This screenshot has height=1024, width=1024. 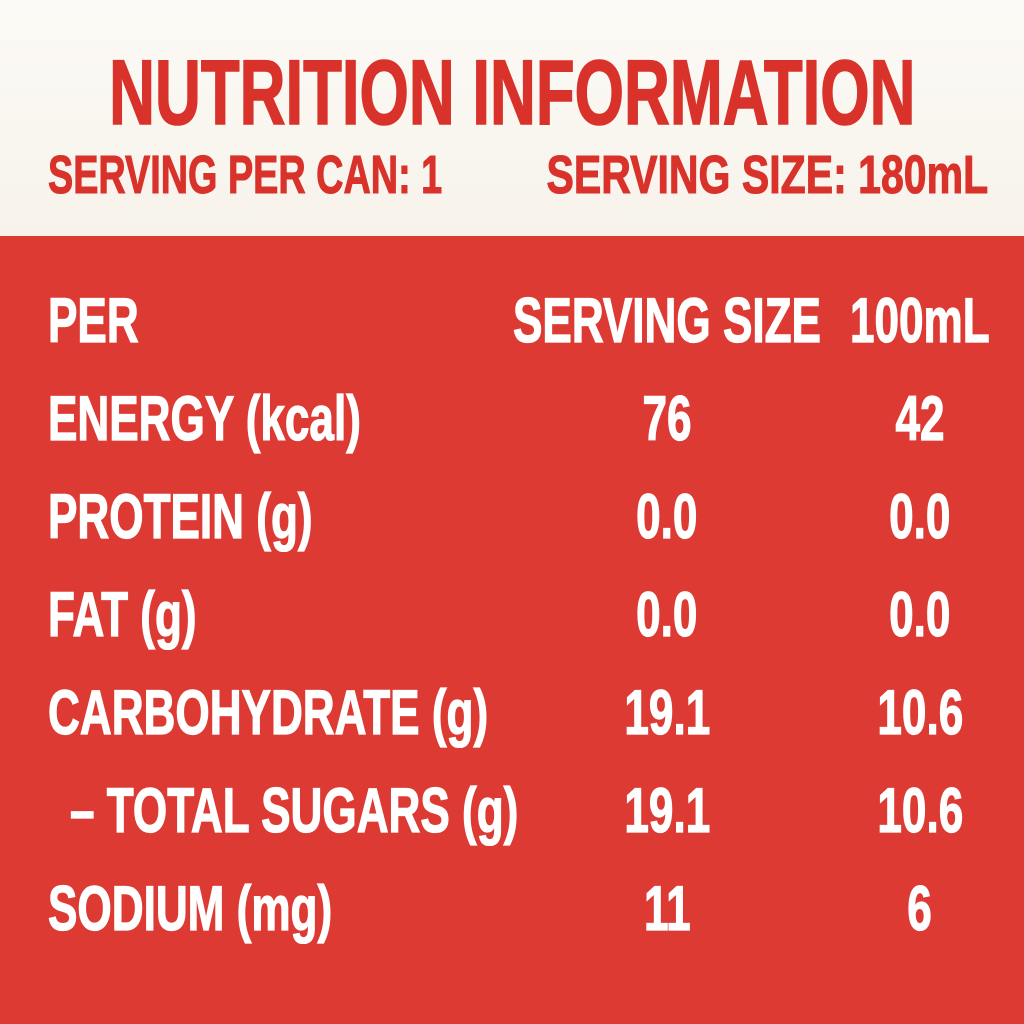 I want to click on row-serving-value: 76, so click(x=667, y=418).